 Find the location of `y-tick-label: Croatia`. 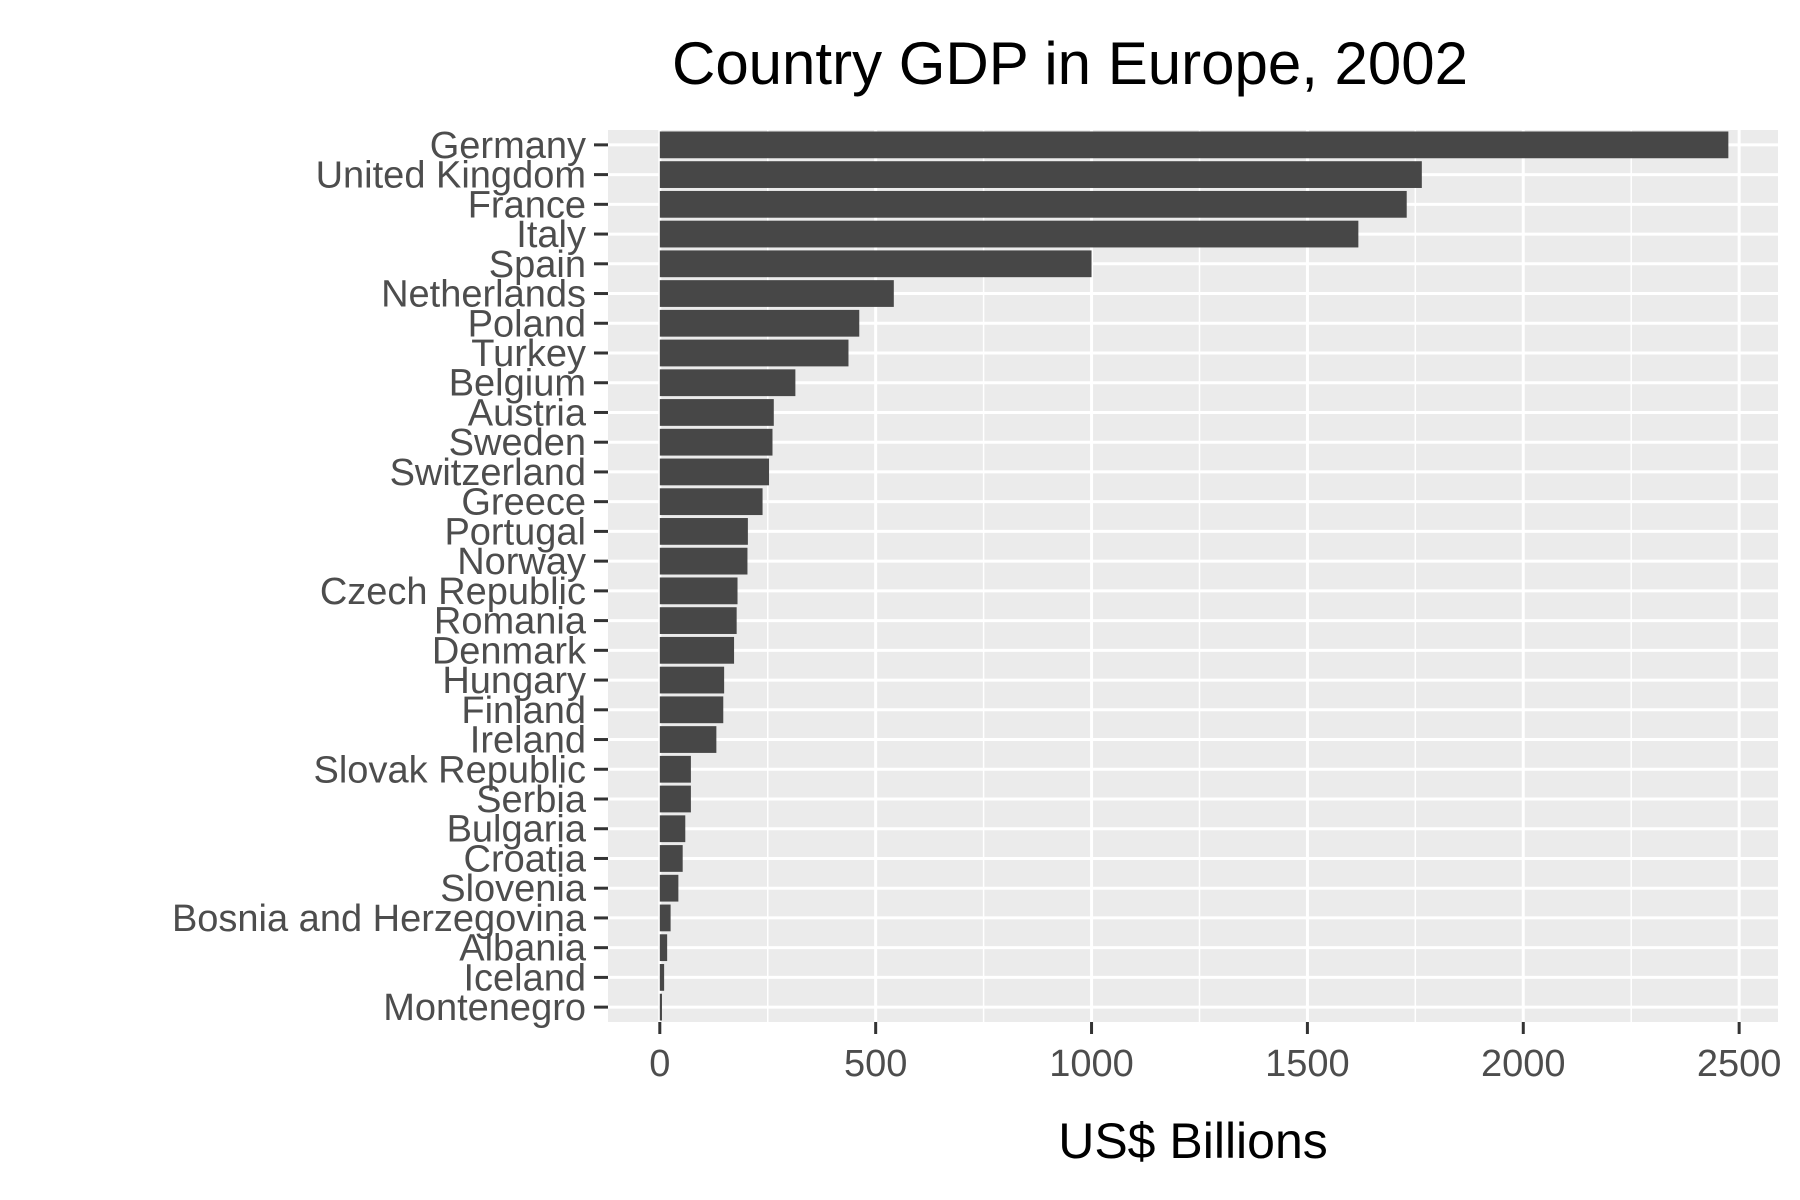

y-tick-label: Croatia is located at coordinates (525, 859).